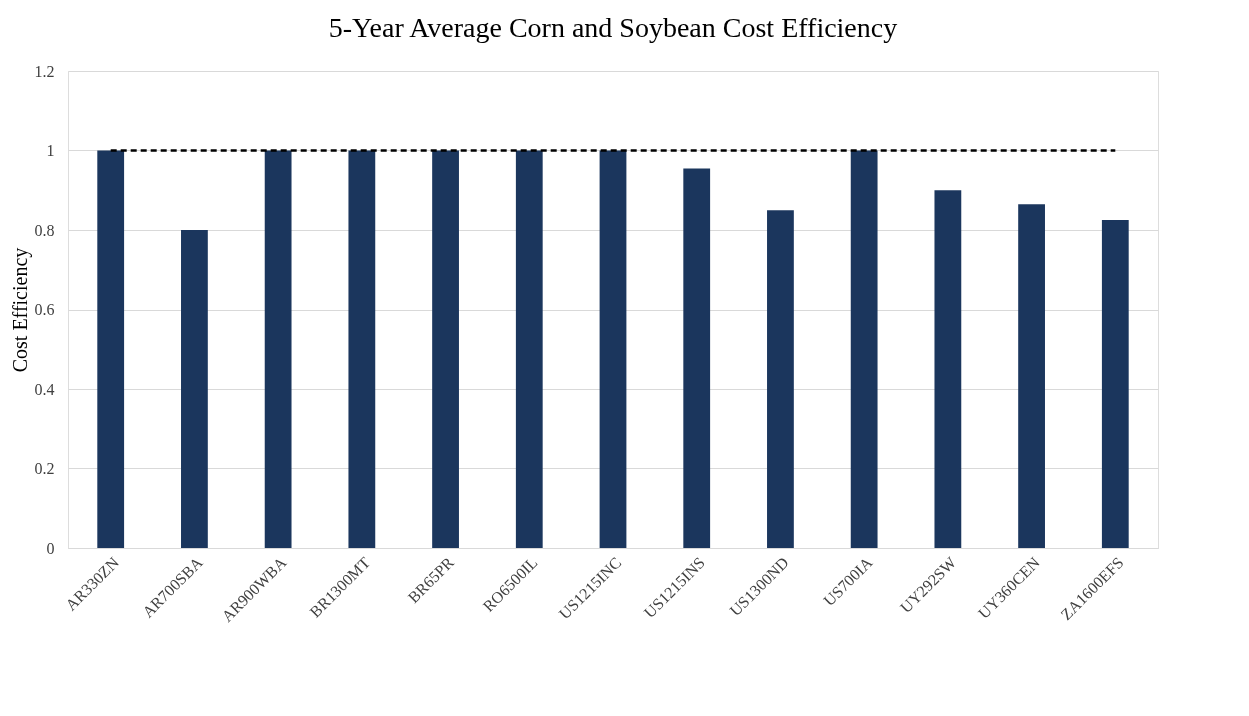 The height and width of the screenshot is (716, 1249). What do you see at coordinates (44, 71) in the screenshot?
I see `y-tick-label: 1.2` at bounding box center [44, 71].